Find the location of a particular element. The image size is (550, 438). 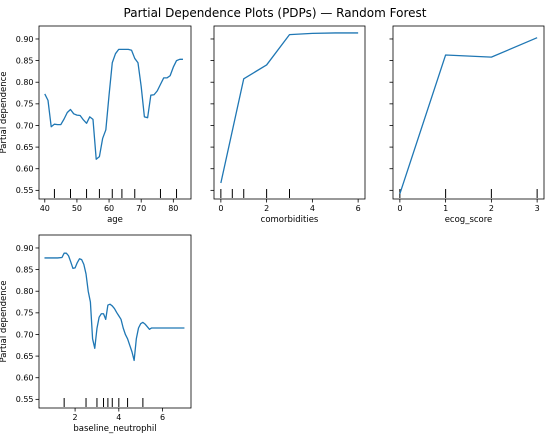

x-tick-label: 70 is located at coordinates (141, 208).